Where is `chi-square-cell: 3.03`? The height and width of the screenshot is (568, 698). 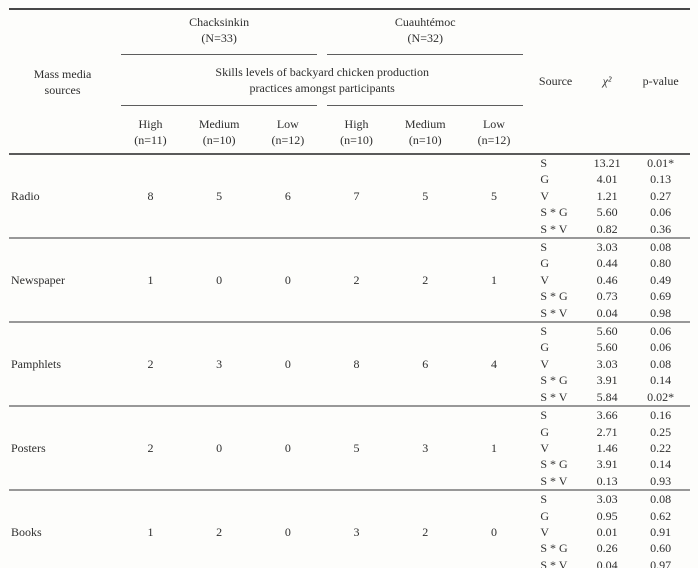
chi-square-cell: 3.03 is located at coordinates (607, 363).